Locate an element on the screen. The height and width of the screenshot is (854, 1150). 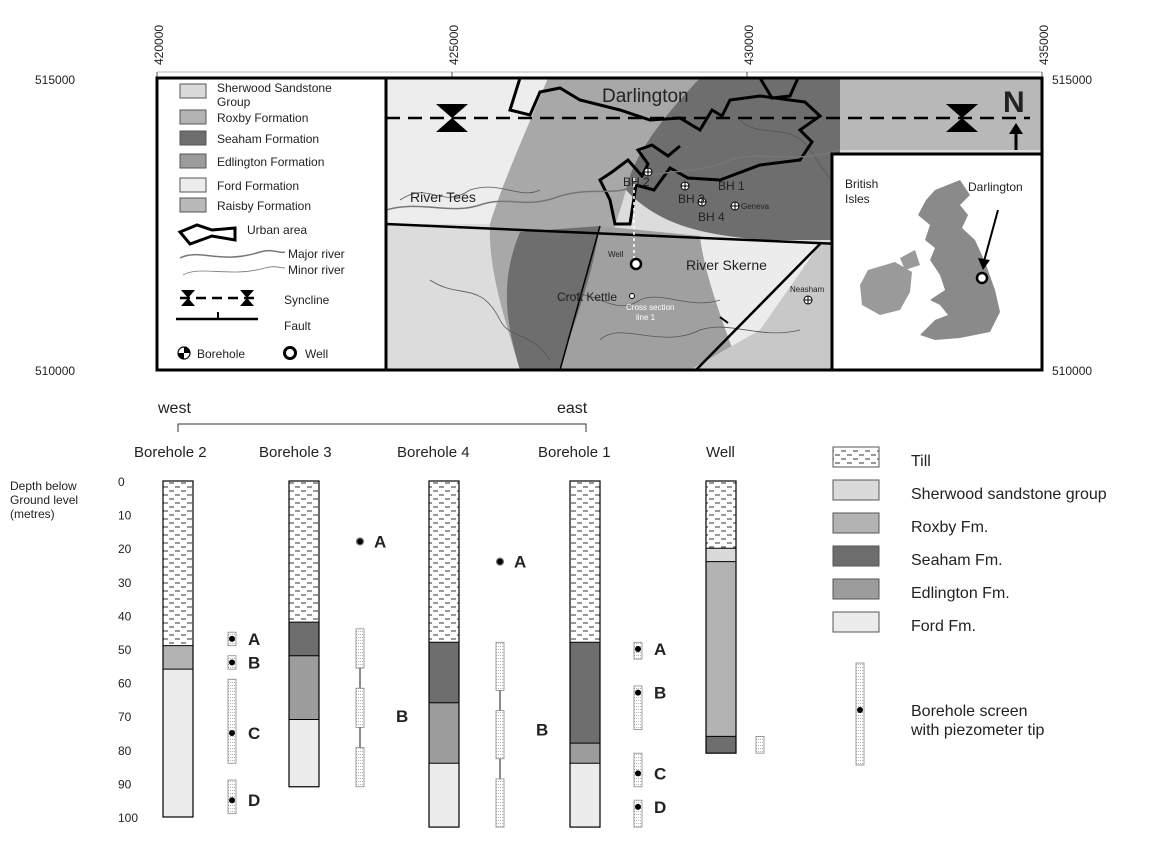
legend-label-major-river: Major river is located at coordinates (316, 254).